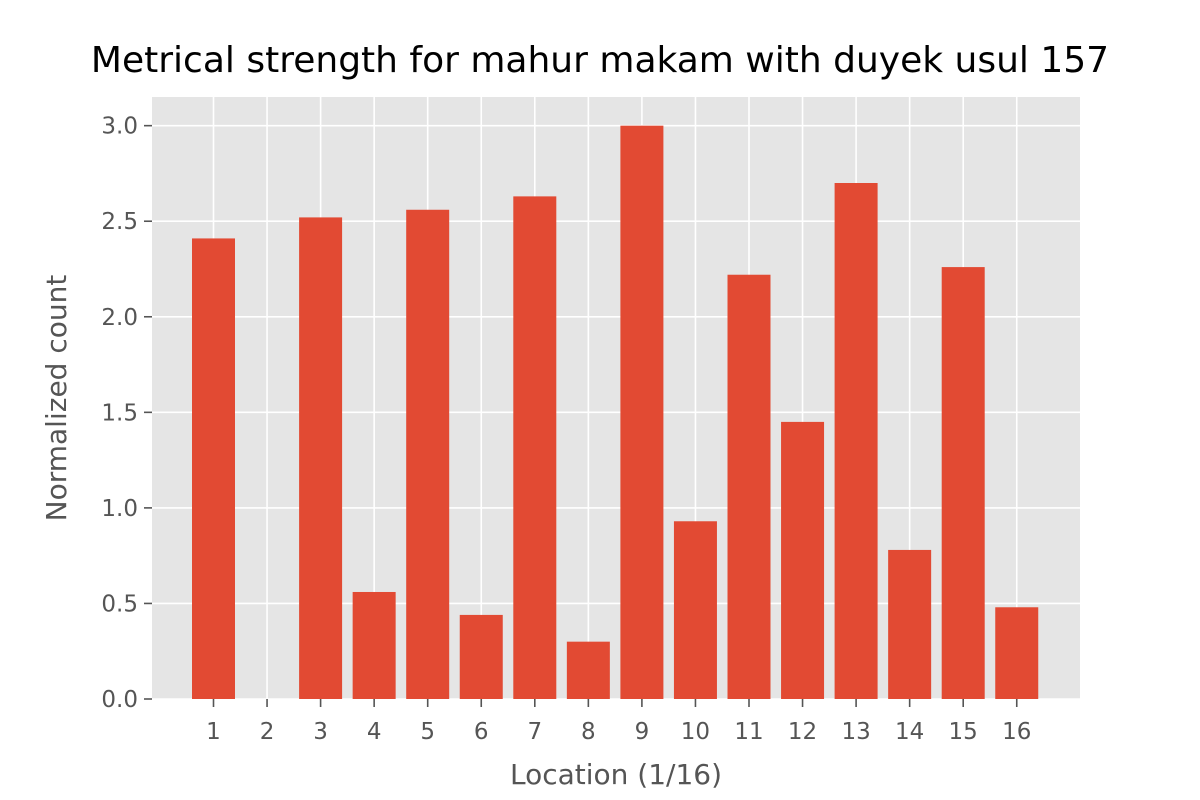 Image resolution: width=1200 pixels, height=800 pixels. Describe the element at coordinates (374, 732) in the screenshot. I see `x-tick-label: 4` at that location.